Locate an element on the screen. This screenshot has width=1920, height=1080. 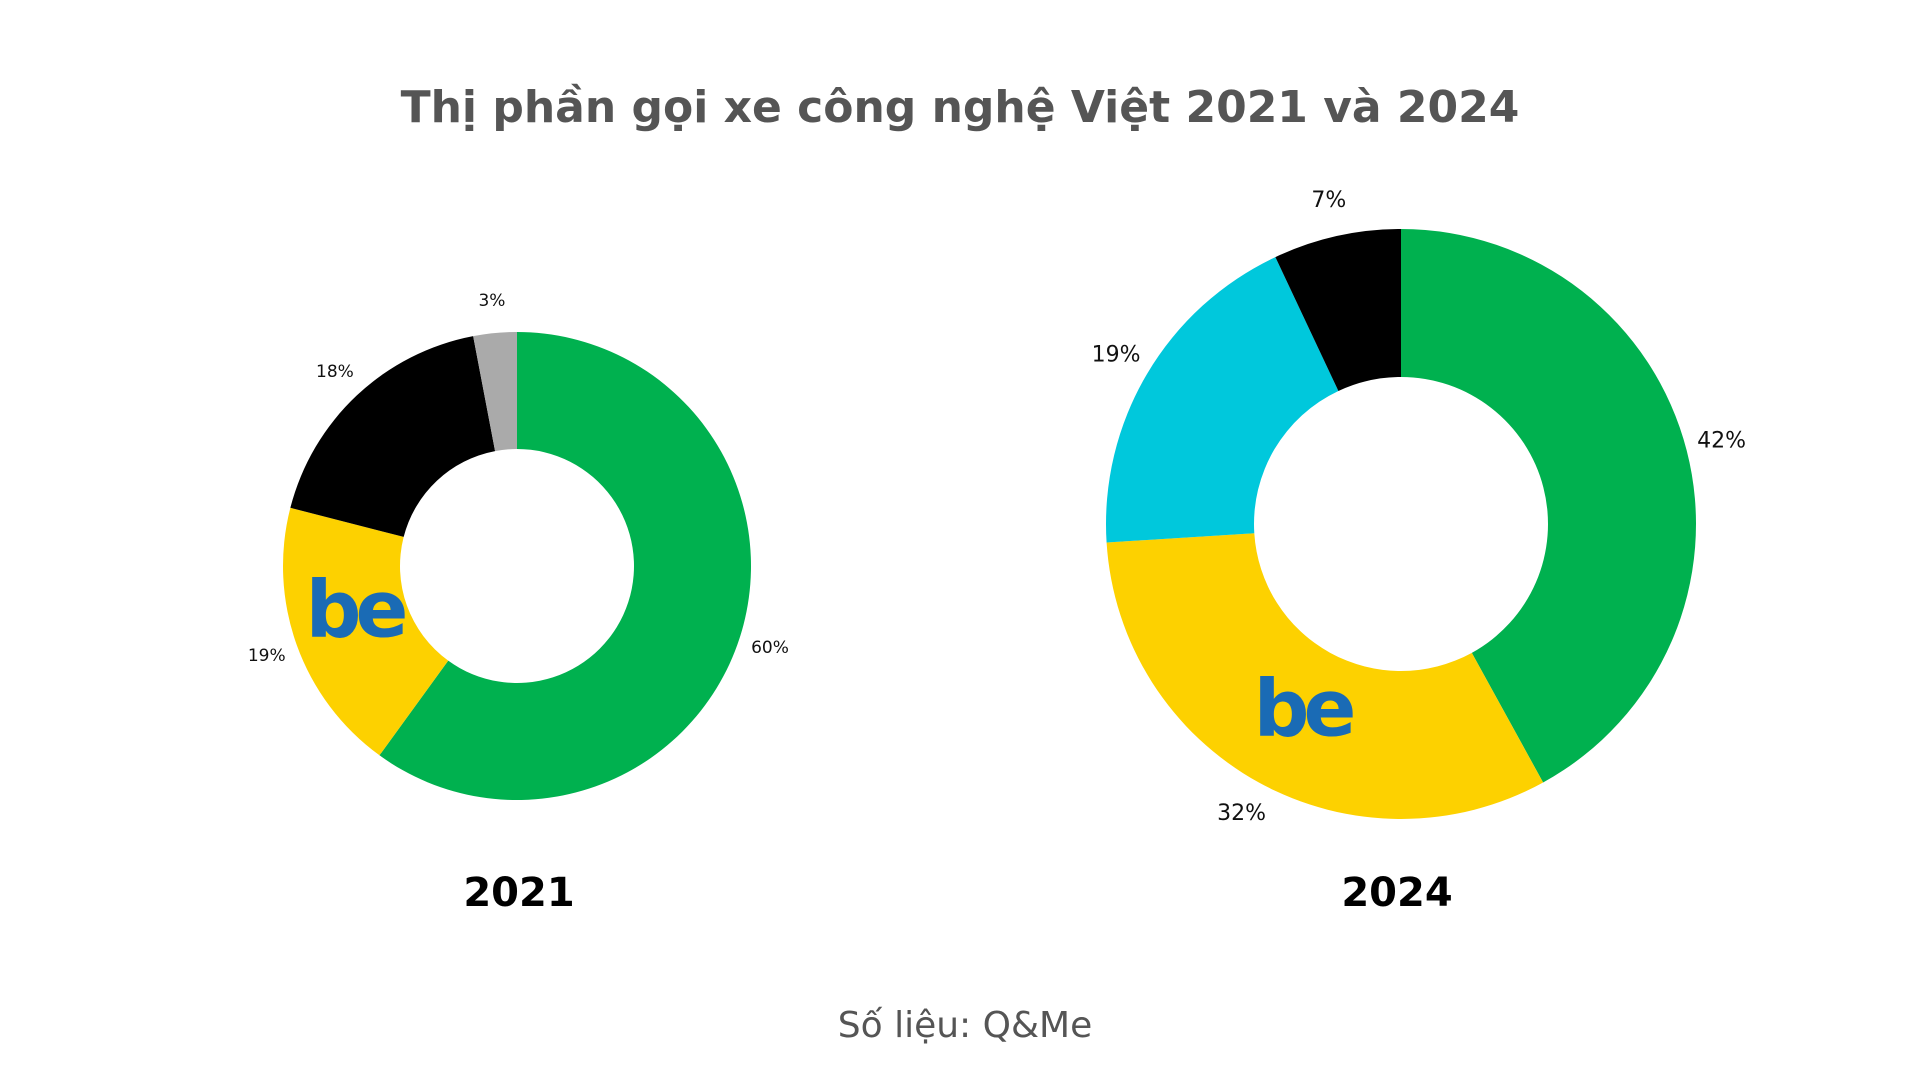
donut-2021-slice-19% is located at coordinates (365, 631).